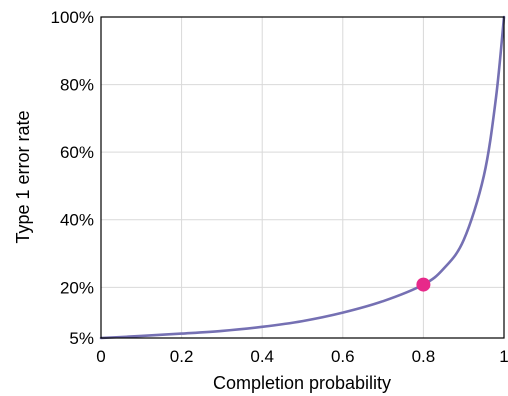 This screenshot has height=396, width=508. What do you see at coordinates (23, 176) in the screenshot?
I see `y-axis-label: Type 1 error rate` at bounding box center [23, 176].